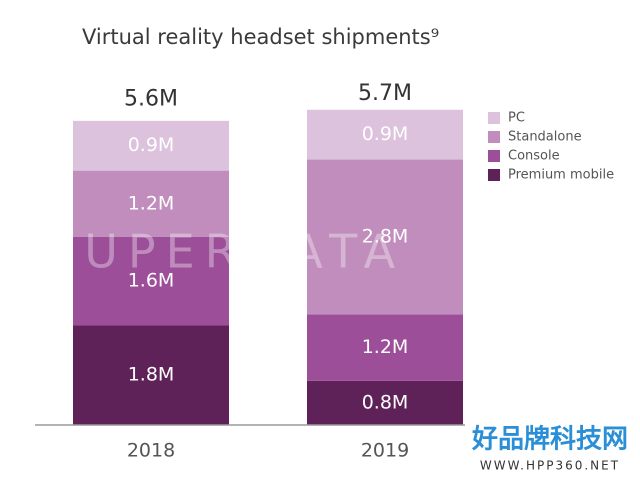  I want to click on value-label: 1.6M, so click(151, 281).